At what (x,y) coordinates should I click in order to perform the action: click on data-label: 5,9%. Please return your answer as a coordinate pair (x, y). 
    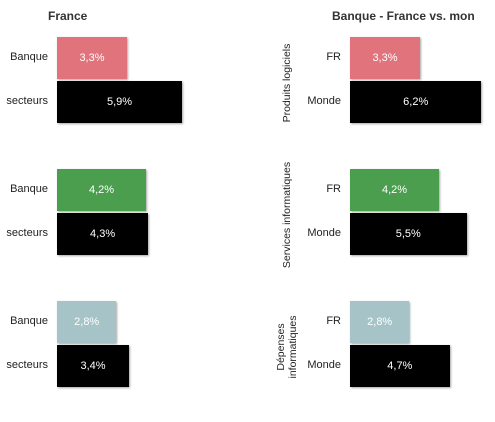
    Looking at the image, I should click on (120, 102).